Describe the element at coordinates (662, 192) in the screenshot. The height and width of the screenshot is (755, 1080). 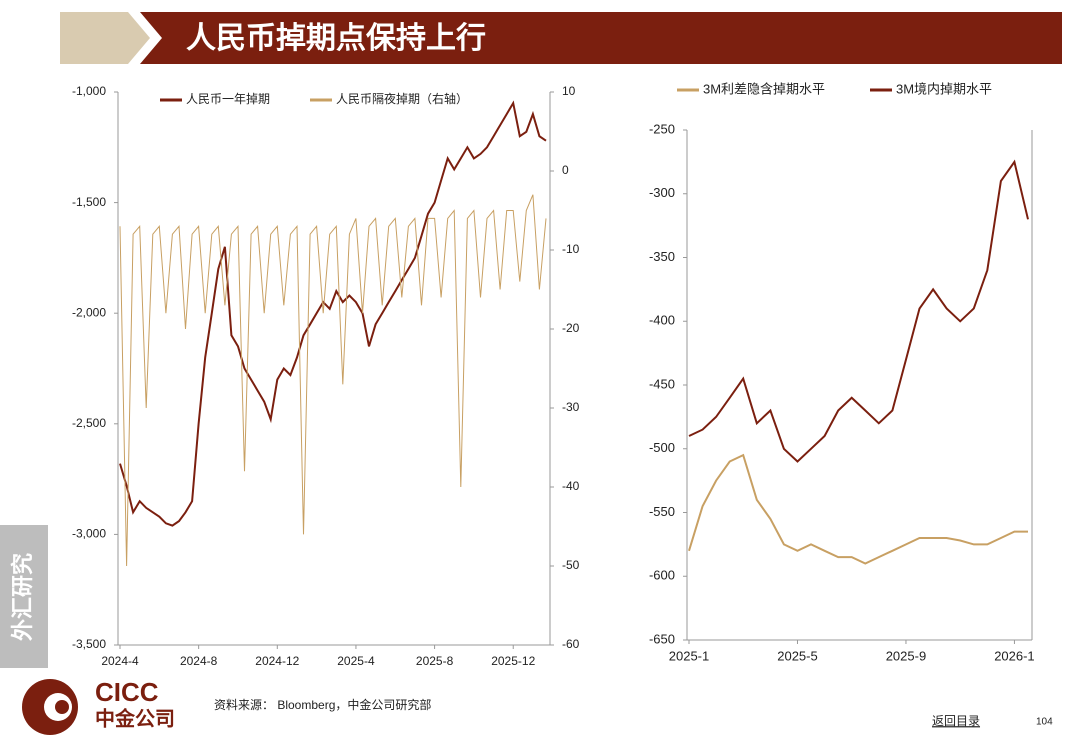
I see `y-tick-label: -300` at that location.